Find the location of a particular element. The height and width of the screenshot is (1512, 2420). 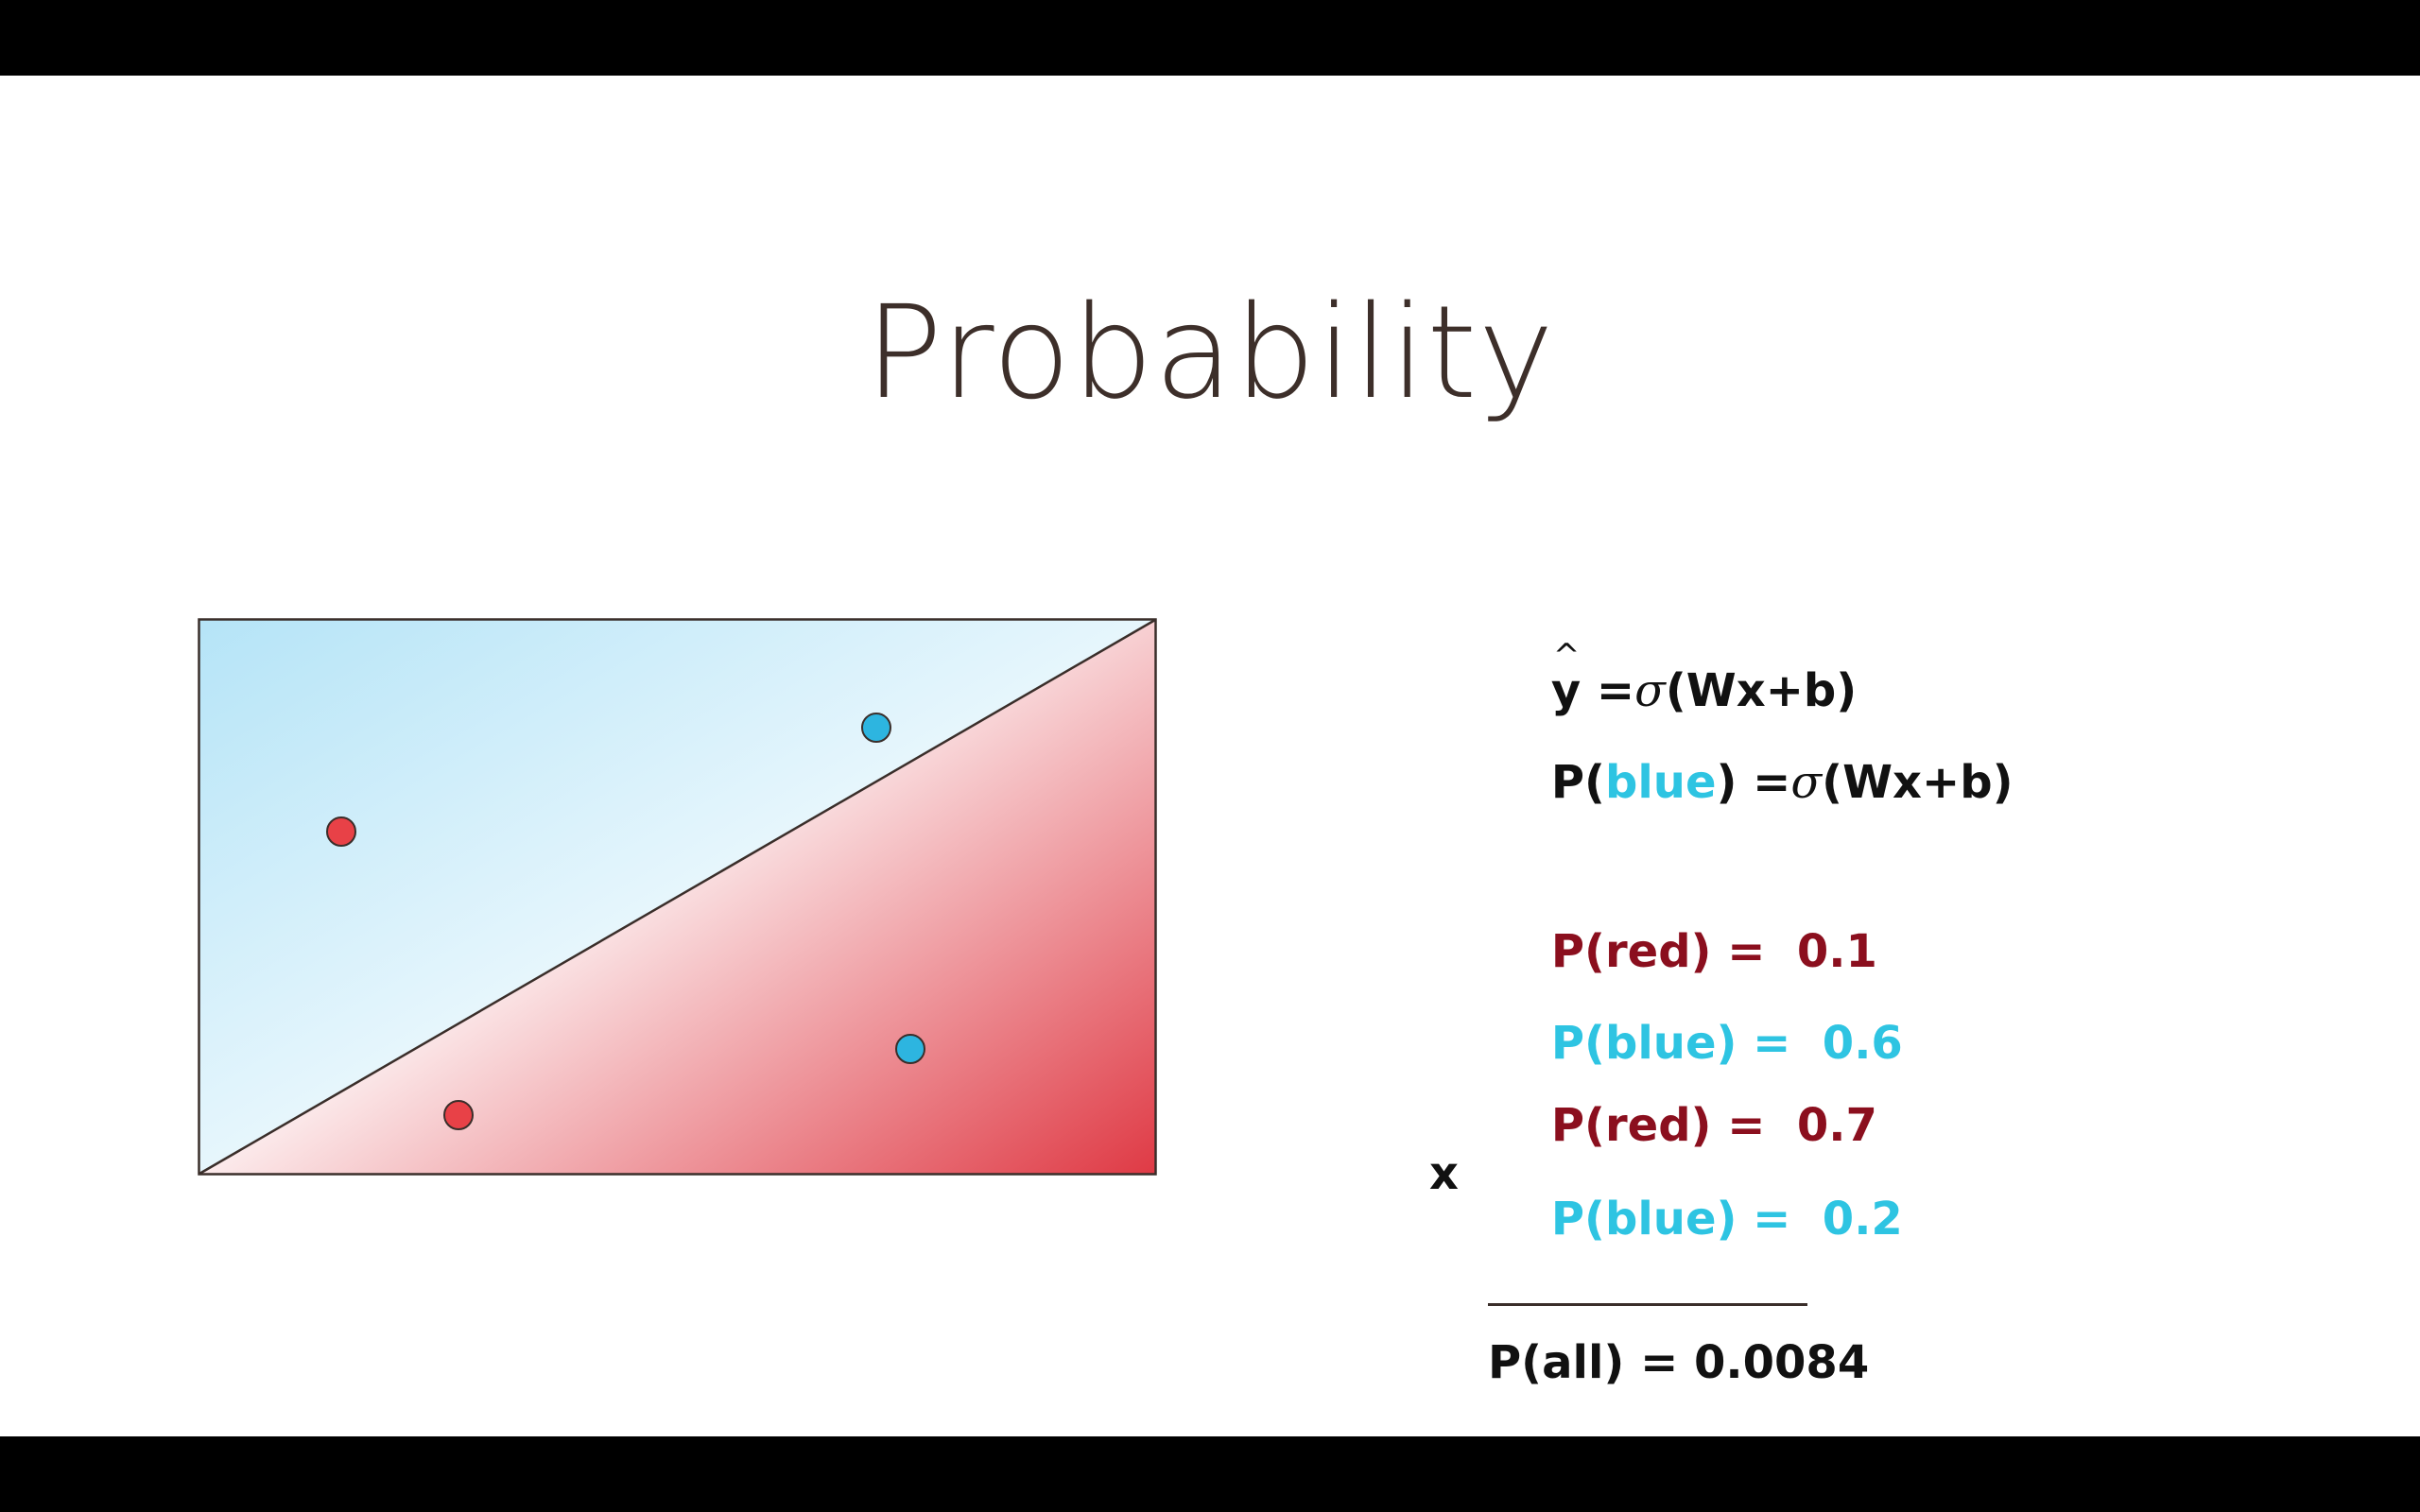

yhat-equals: = is located at coordinates (1608, 690).